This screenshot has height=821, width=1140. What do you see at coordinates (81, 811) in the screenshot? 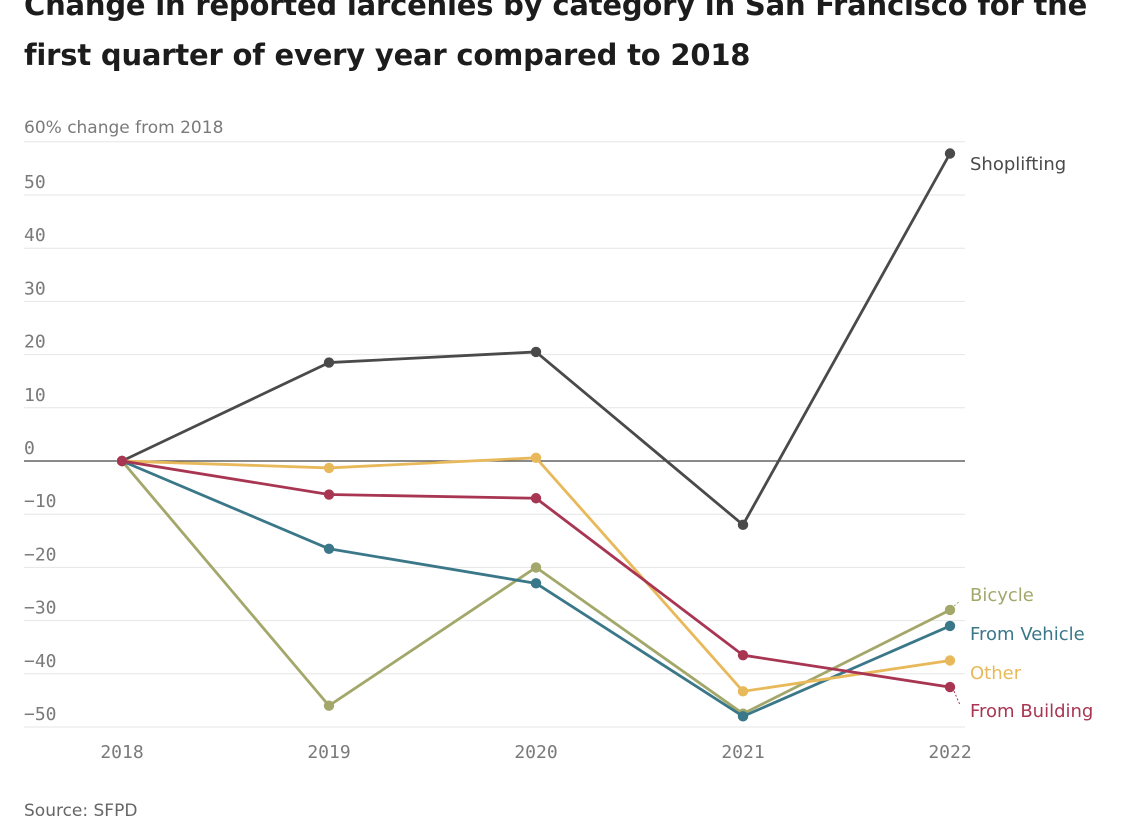
I see `source-note: Source: SFPD` at bounding box center [81, 811].